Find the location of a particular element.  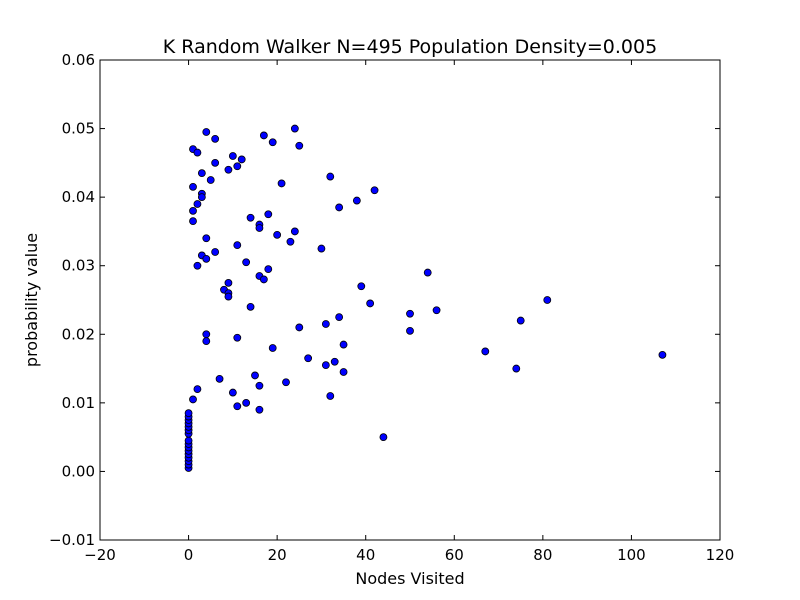

x-tick-label-7: 120 is located at coordinates (720, 555).